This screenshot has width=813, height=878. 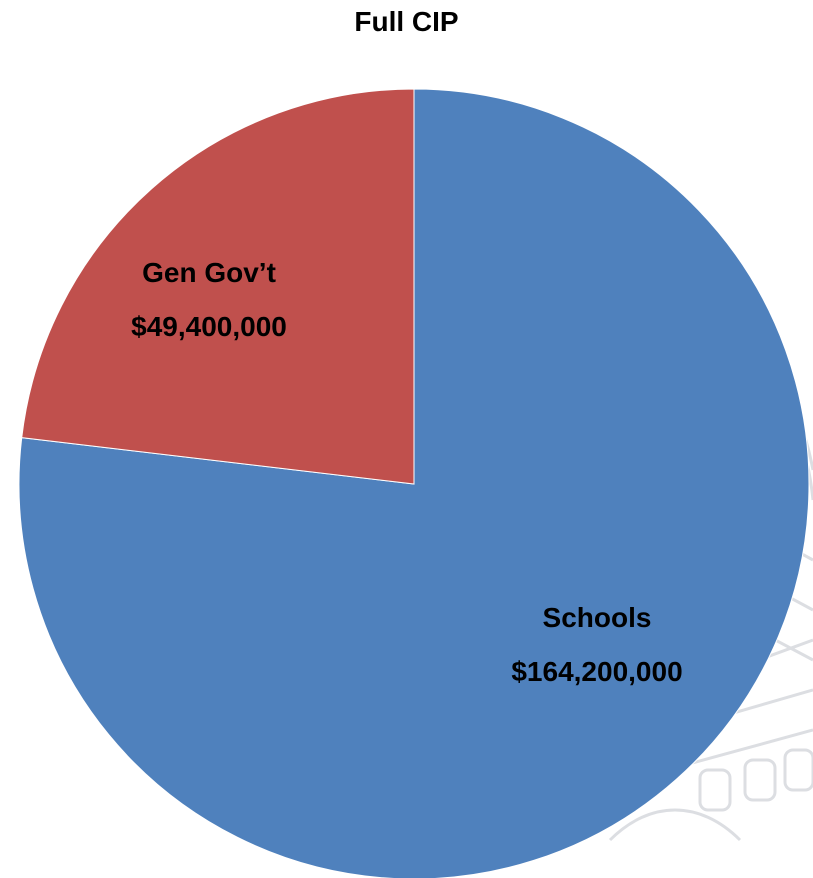 I want to click on chart-title: Full CIP, so click(x=406, y=21).